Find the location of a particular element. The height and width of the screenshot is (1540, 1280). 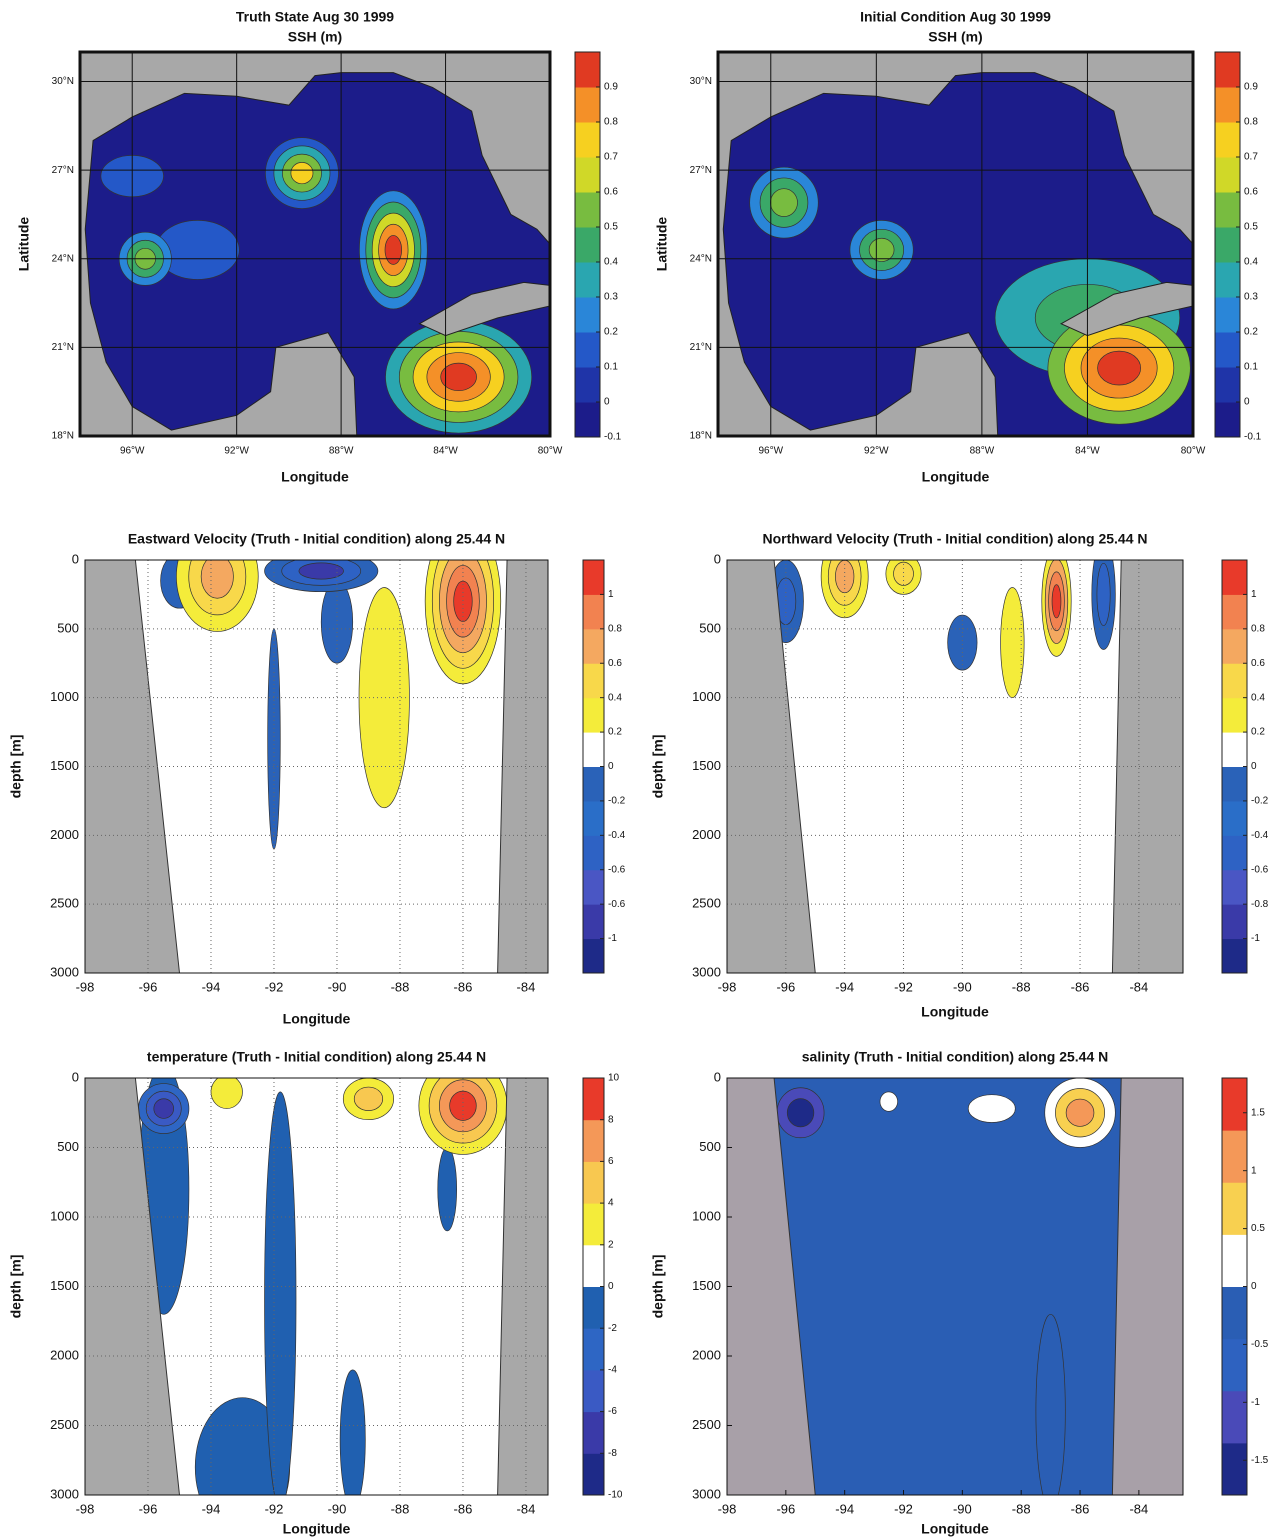

colorbar-tick-label: 6 is located at coordinates (611, 1161).